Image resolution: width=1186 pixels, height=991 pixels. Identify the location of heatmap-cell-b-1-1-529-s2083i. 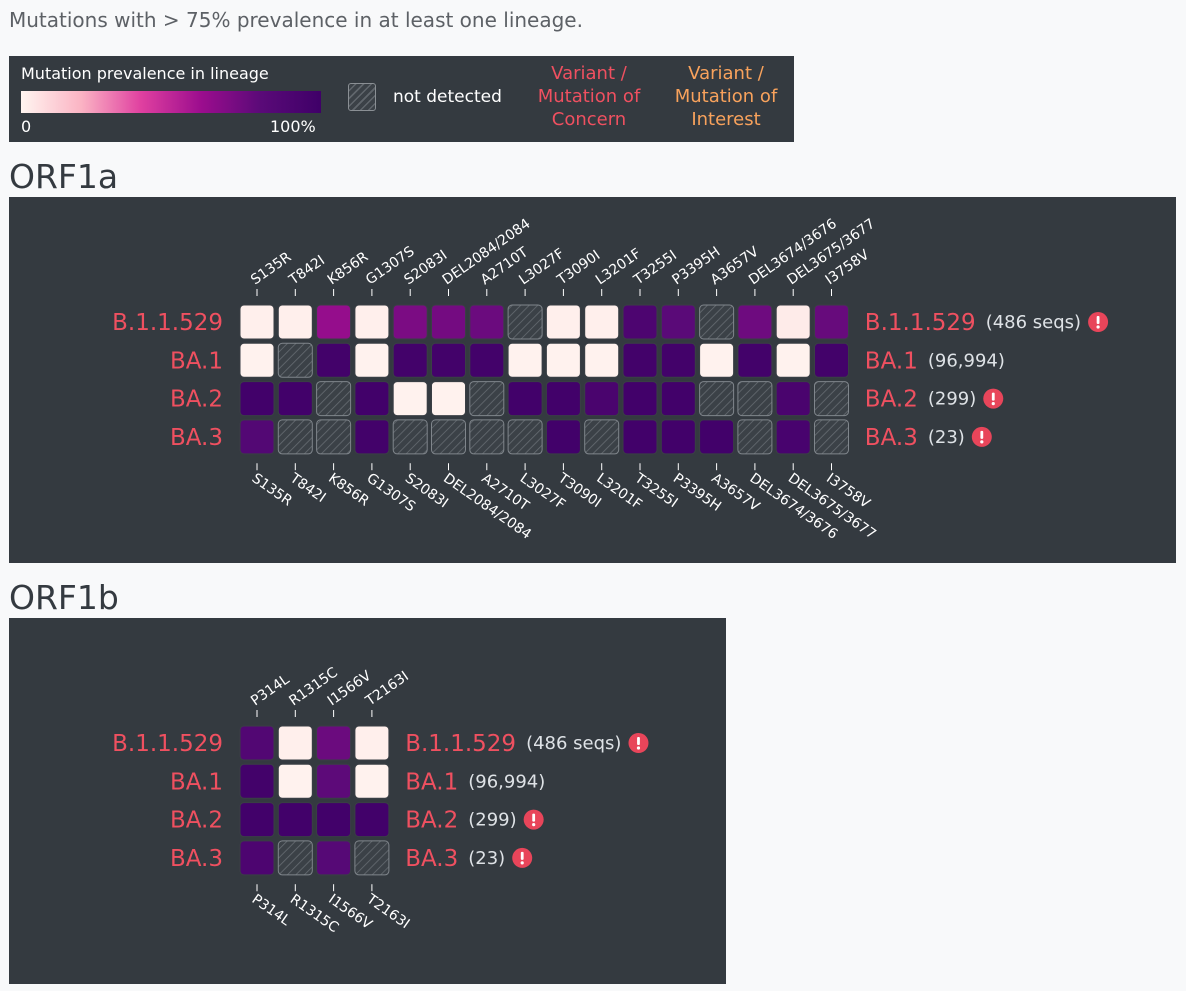
(410, 322).